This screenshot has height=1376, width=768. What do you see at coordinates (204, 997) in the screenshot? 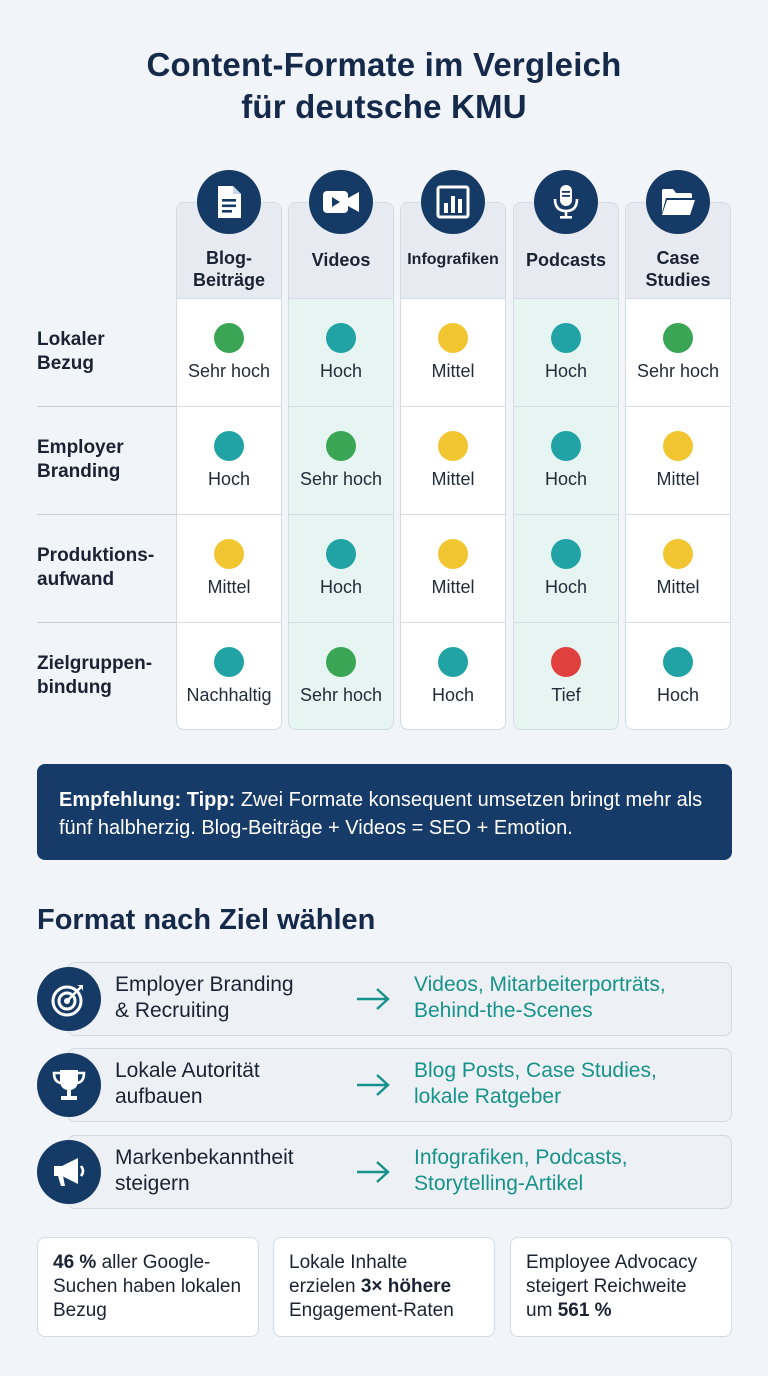
I see `goal-name: Employer Branding & Recruiting` at bounding box center [204, 997].